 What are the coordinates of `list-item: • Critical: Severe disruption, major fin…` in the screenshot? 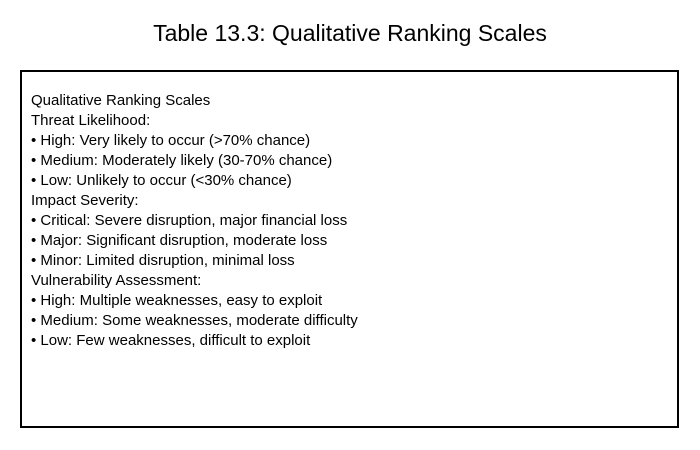 It's located at (189, 220).